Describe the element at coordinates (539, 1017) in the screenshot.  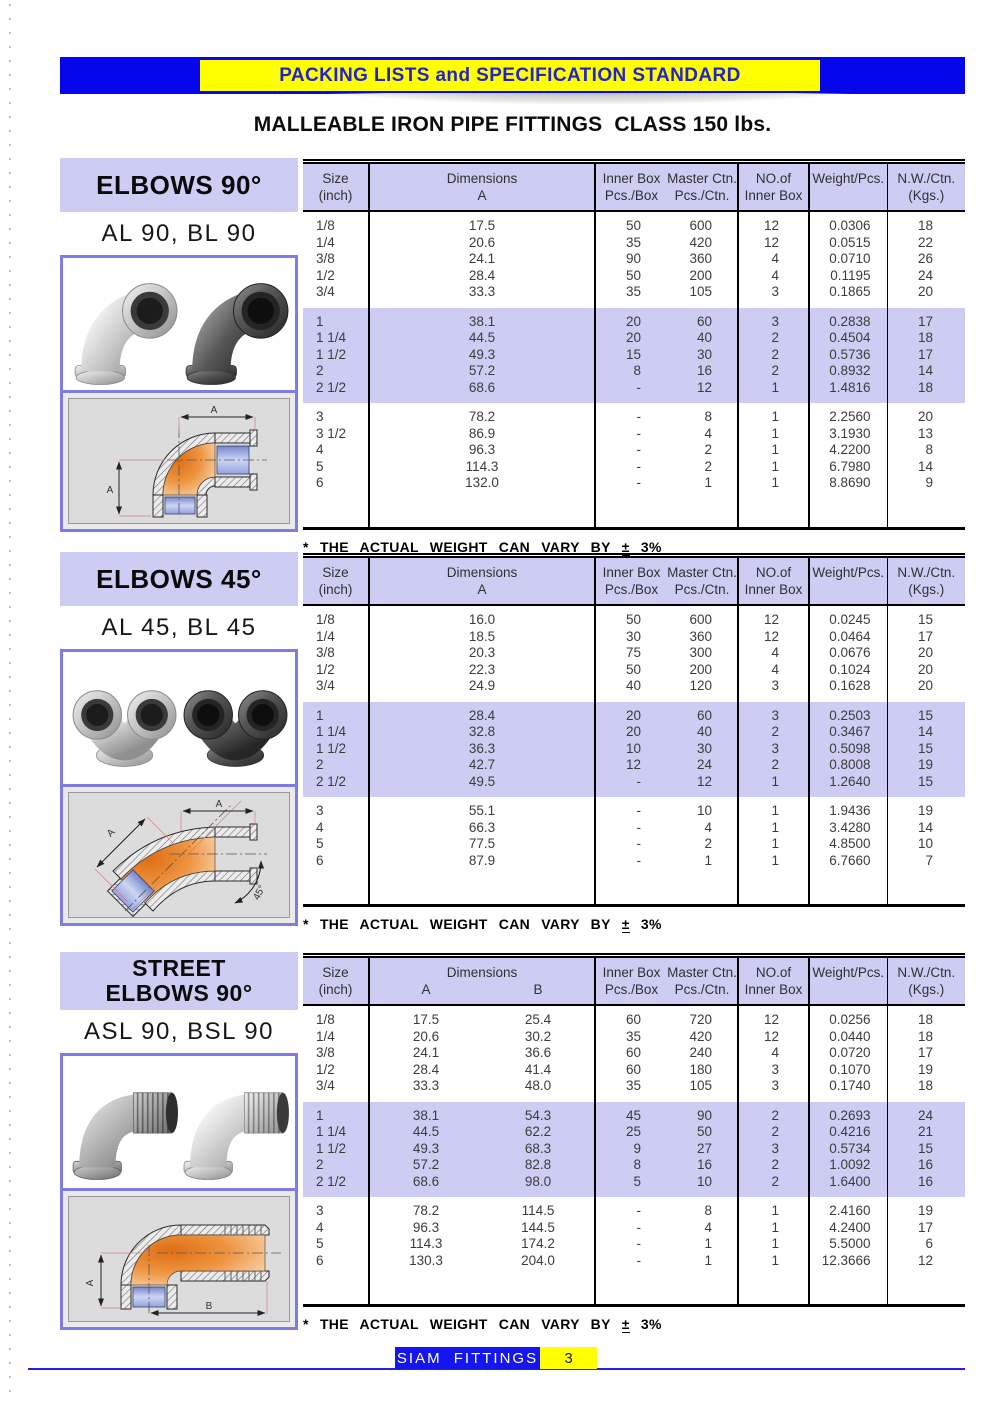
I see `table-cell: 25.4` at that location.